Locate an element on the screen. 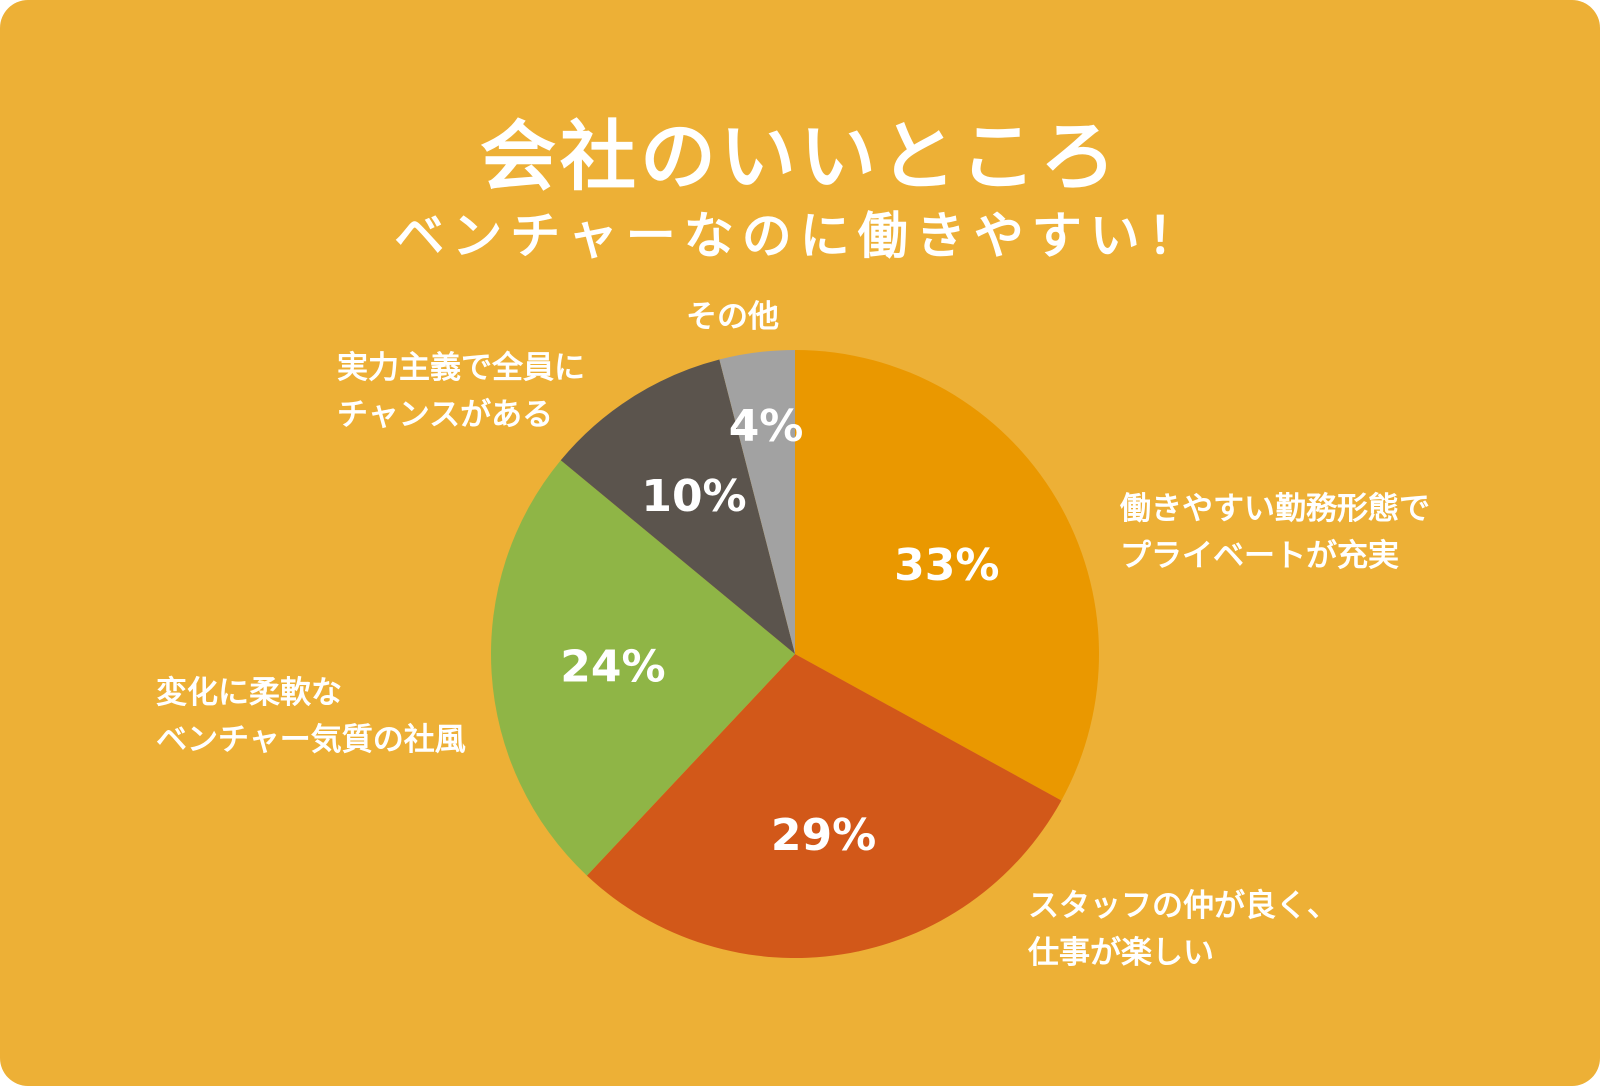 The image size is (1600, 1086). slice-staff is located at coordinates (824, 806).